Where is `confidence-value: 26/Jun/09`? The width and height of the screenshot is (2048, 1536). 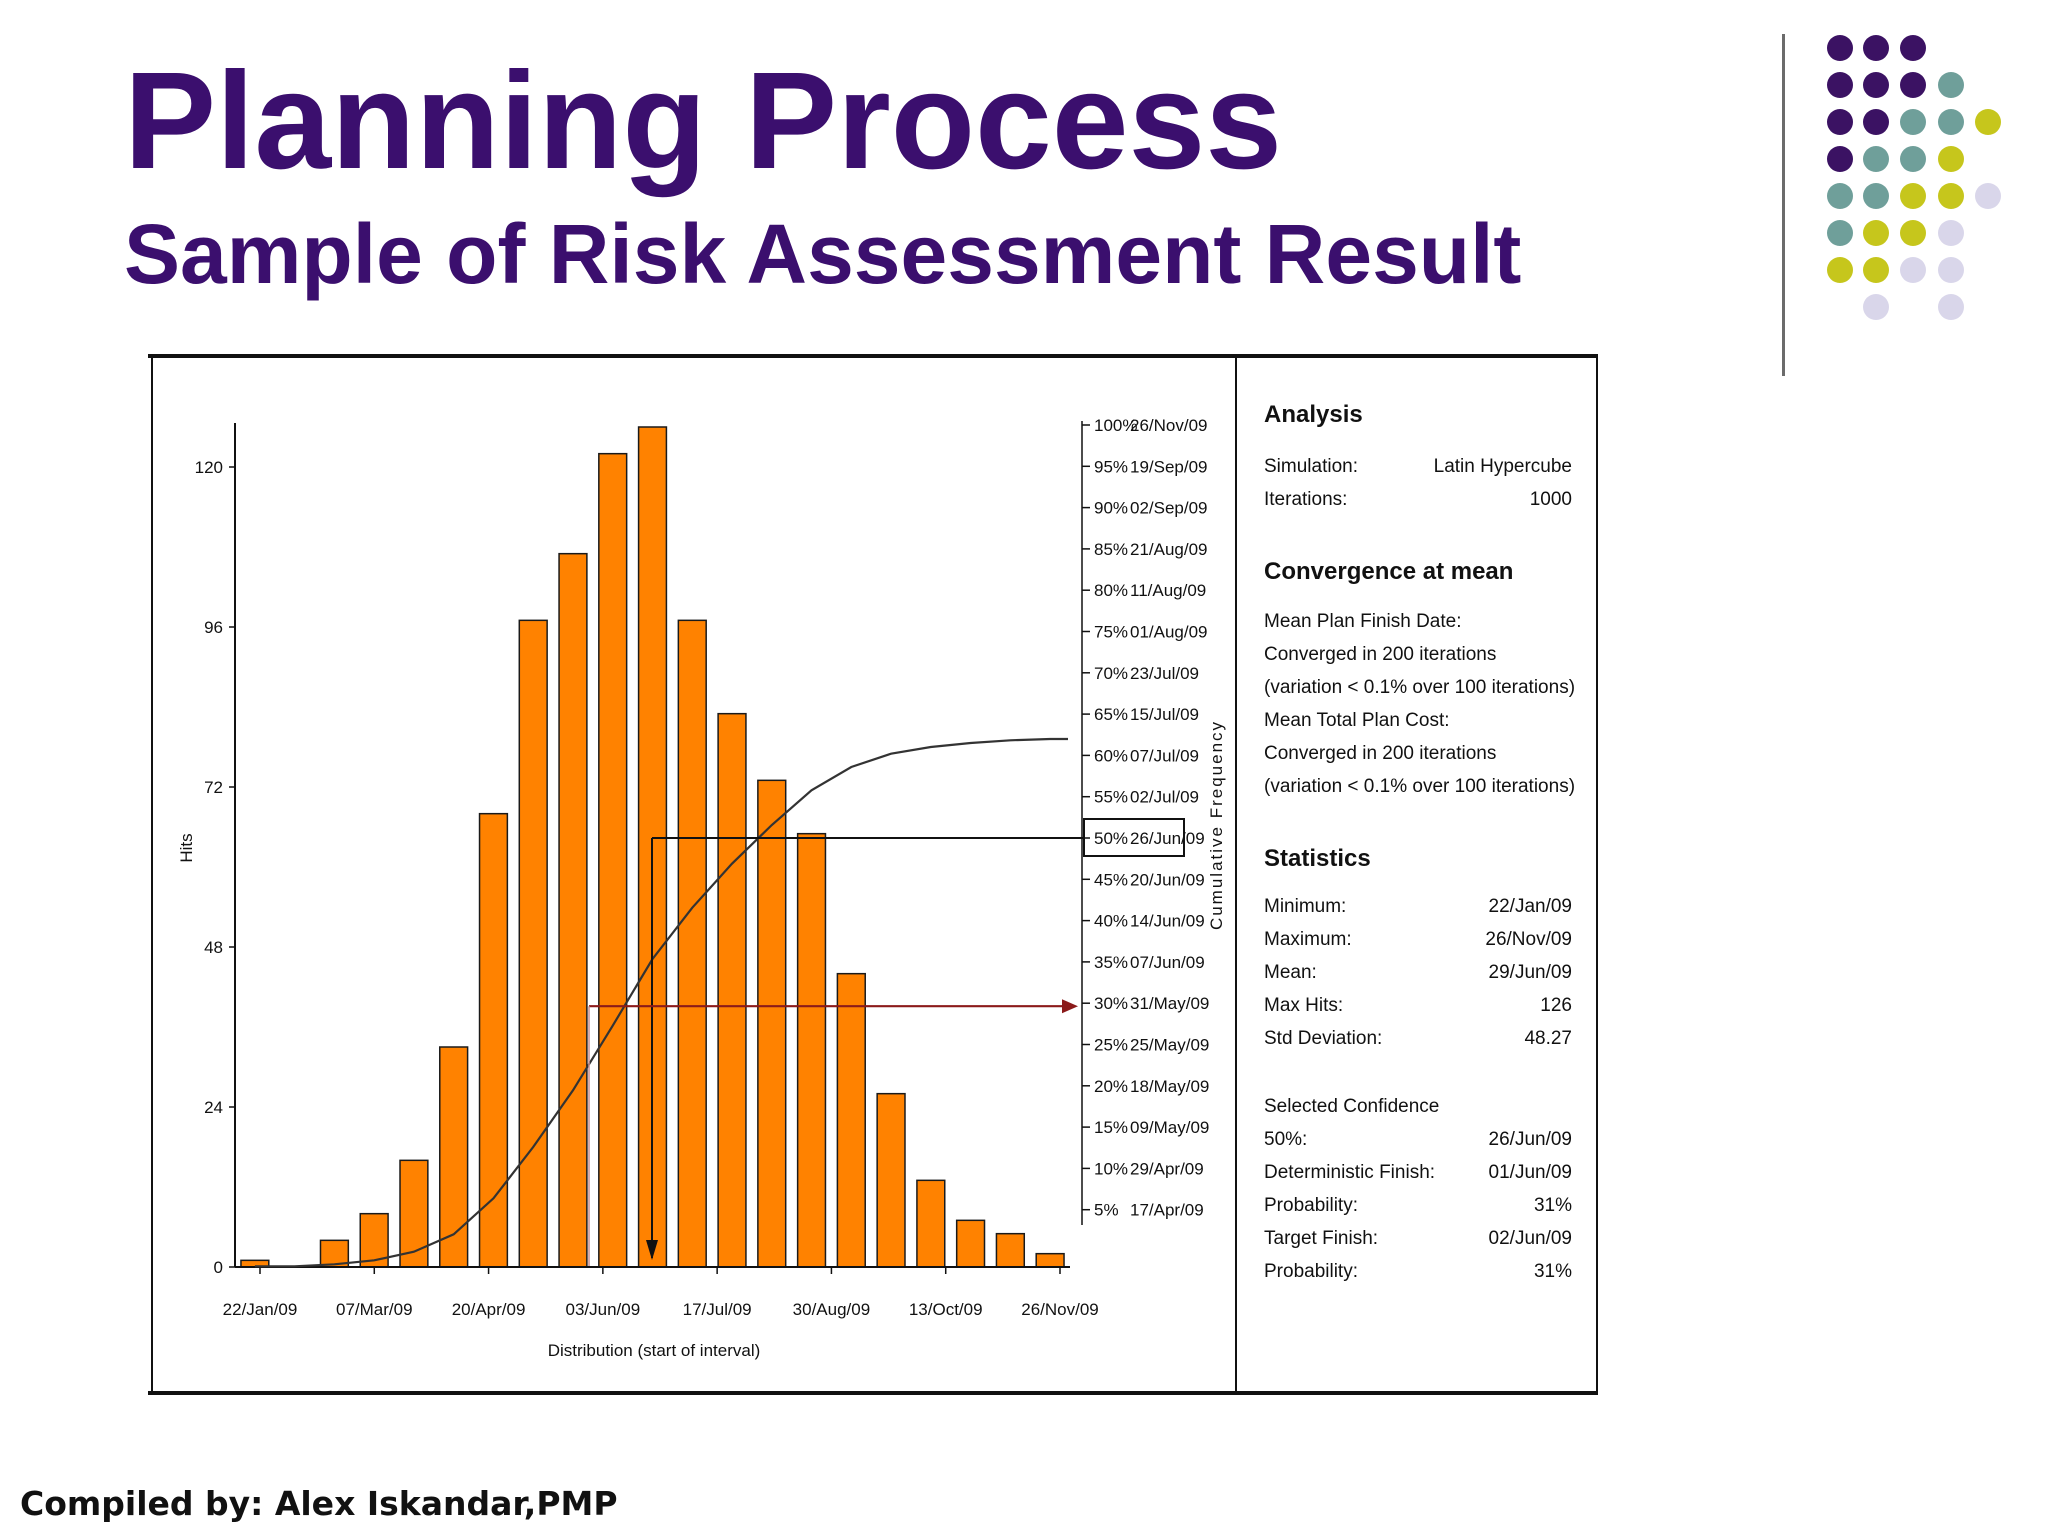
confidence-value: 26/Jun/09 is located at coordinates (1530, 1139).